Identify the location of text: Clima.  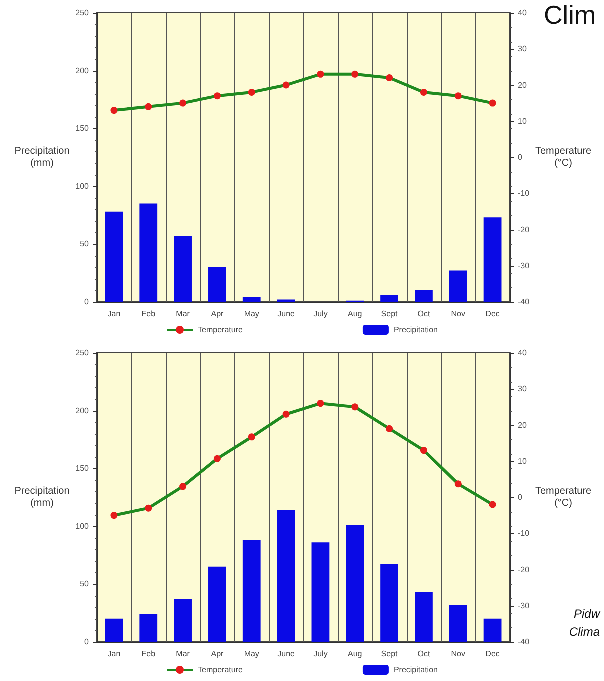
(584, 632).